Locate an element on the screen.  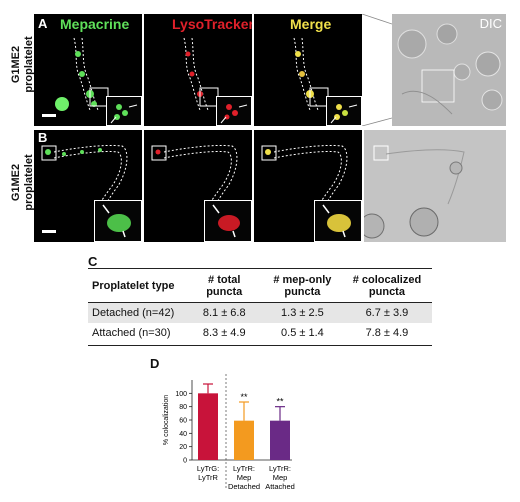
y-tick-label: 0 is located at coordinates (185, 461).